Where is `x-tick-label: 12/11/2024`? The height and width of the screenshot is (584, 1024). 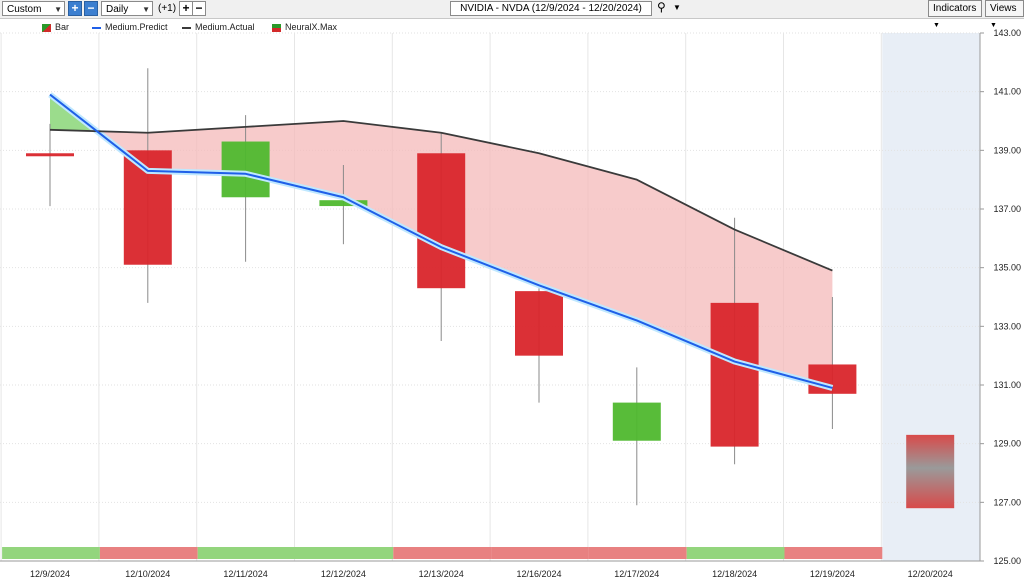
x-tick-label: 12/11/2024 is located at coordinates (245, 574).